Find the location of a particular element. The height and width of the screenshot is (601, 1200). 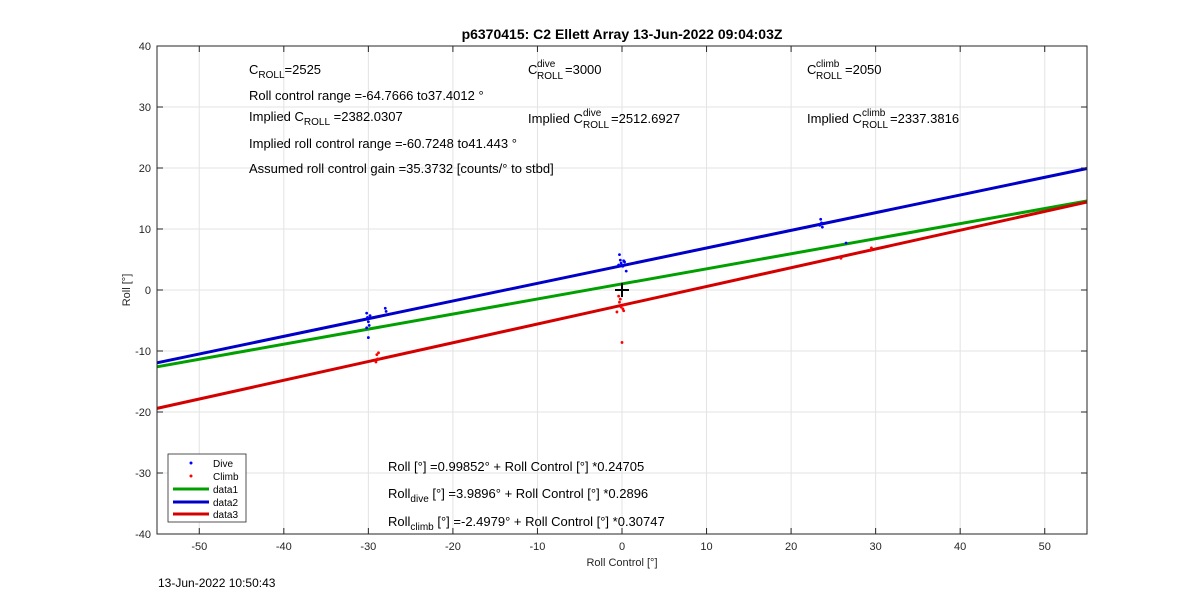

data-points is located at coordinates (619, 290).